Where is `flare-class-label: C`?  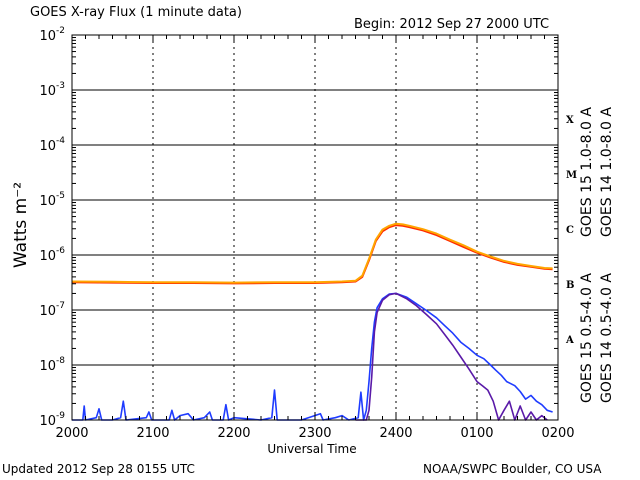
flare-class-label: C is located at coordinates (570, 230).